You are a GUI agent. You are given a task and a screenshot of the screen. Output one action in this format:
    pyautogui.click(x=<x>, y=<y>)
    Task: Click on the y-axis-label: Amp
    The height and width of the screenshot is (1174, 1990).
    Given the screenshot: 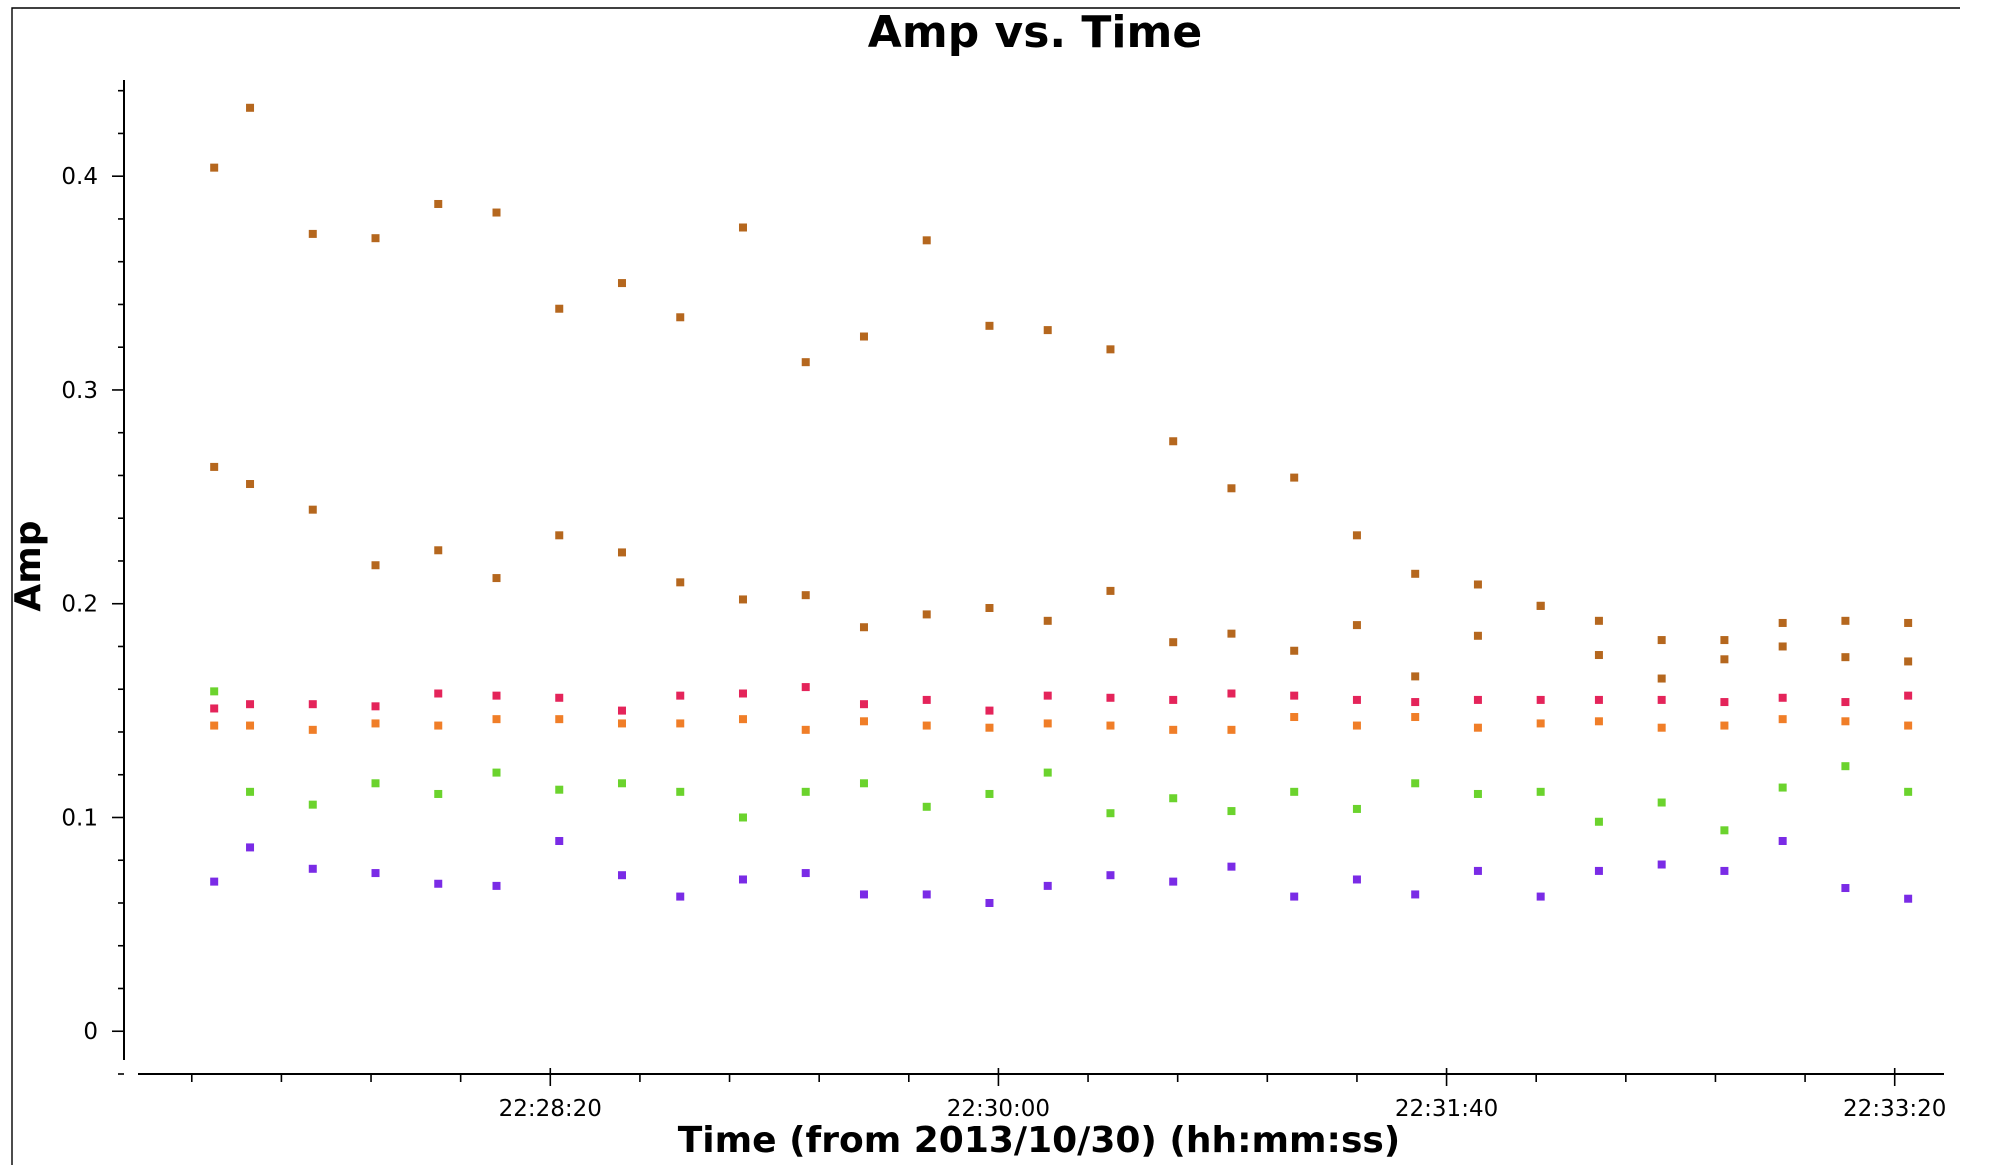 What is the action you would take?
    pyautogui.click(x=28, y=565)
    